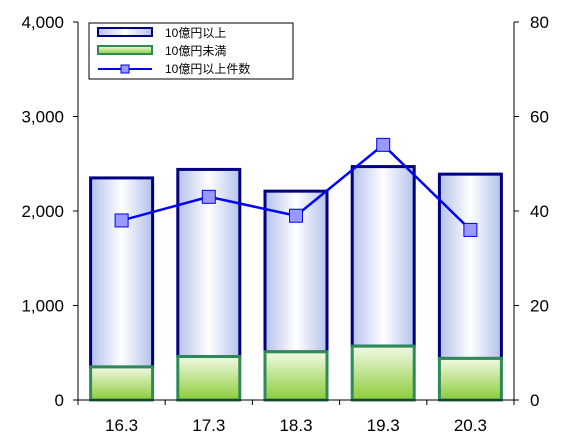 The height and width of the screenshot is (443, 572). I want to click on count-marker-19.3, so click(383, 144).